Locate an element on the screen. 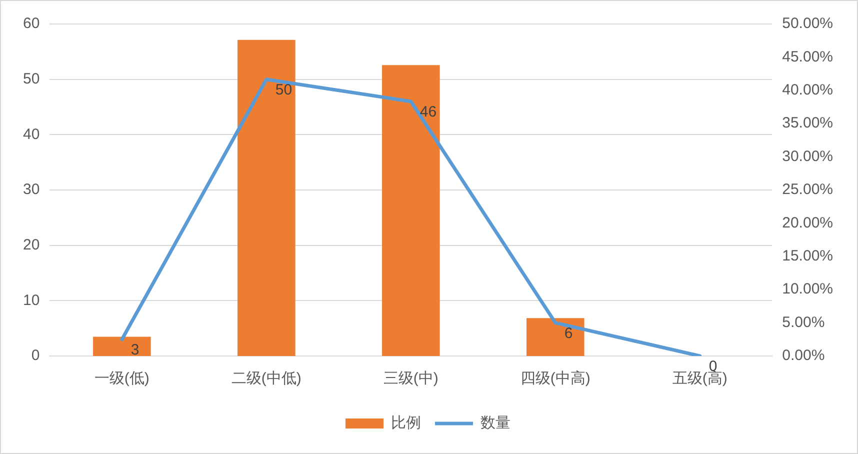 The image size is (858, 454). y2-tick-label: 35.00% is located at coordinates (807, 123).